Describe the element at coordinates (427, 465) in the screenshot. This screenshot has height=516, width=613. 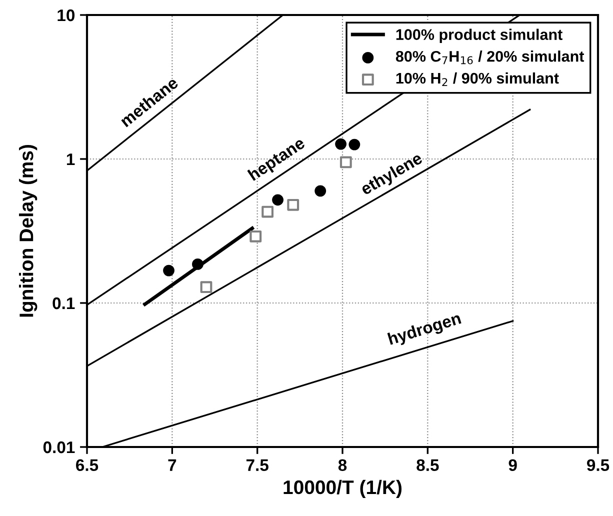
I see `x-tick-label: 8.5` at that location.